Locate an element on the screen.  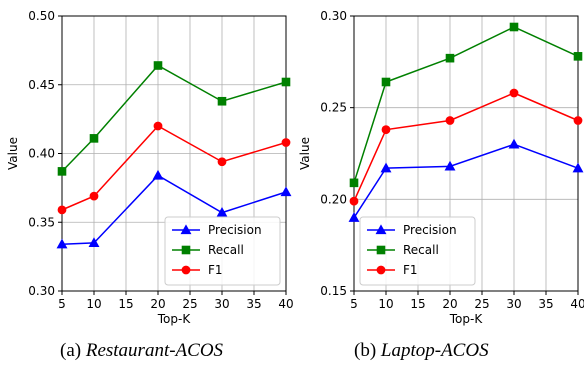
series-line-precision is located at coordinates (466, 181).